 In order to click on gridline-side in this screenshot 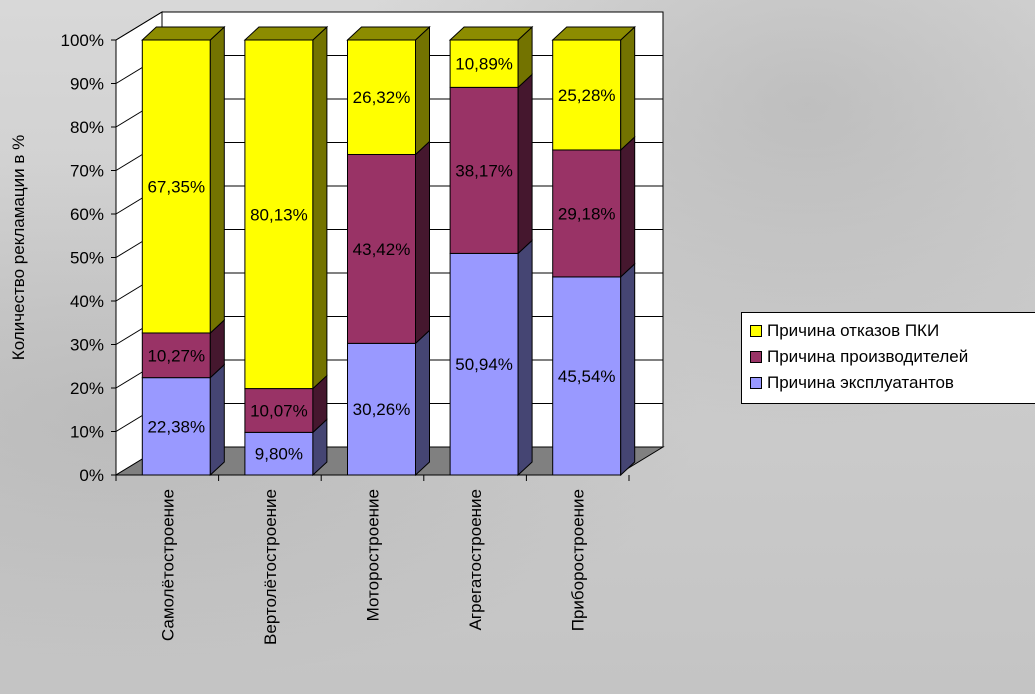, I will do `click(139, 26)`.